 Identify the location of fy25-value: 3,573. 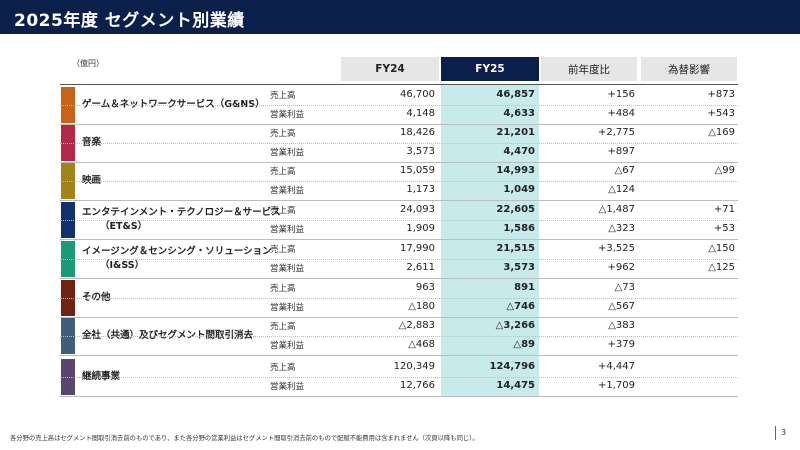
(519, 267).